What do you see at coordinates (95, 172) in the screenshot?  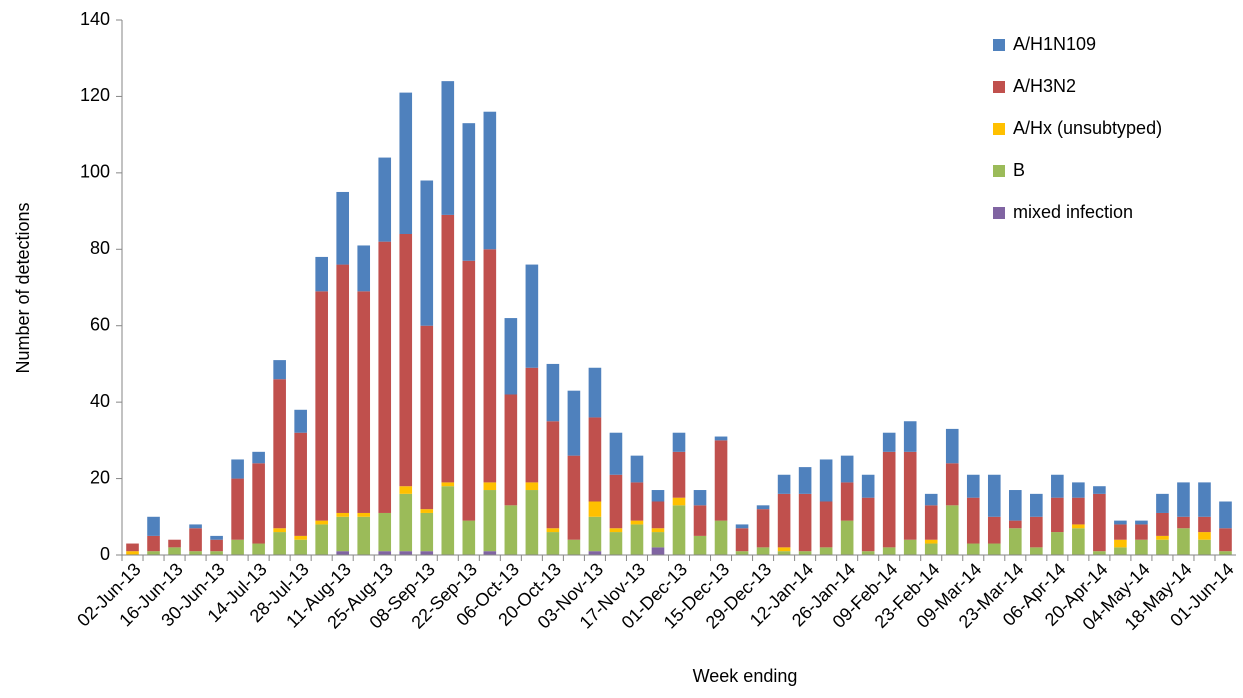 I see `y-tick-label: 100` at bounding box center [95, 172].